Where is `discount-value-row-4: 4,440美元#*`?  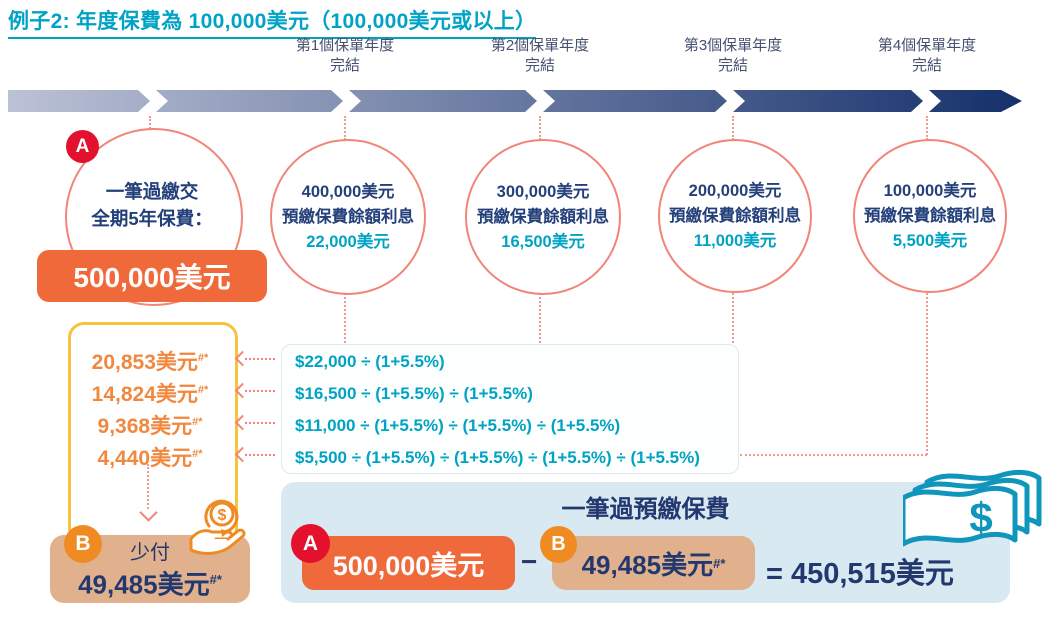 discount-value-row-4: 4,440美元#* is located at coordinates (150, 458).